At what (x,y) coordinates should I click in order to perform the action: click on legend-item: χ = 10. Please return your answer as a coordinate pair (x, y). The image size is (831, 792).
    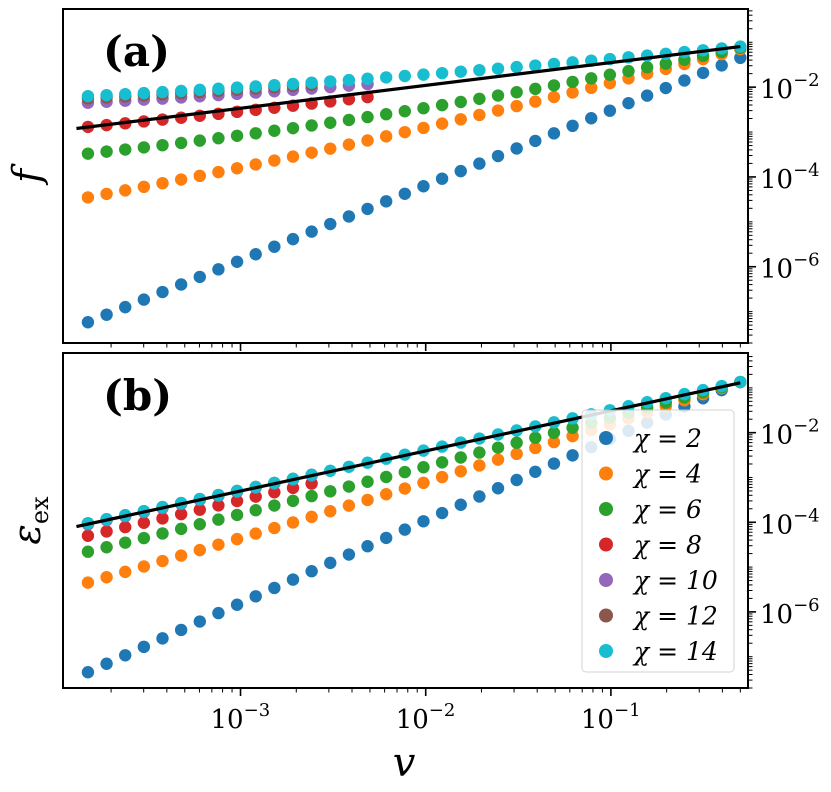
    Looking at the image, I should click on (658, 580).